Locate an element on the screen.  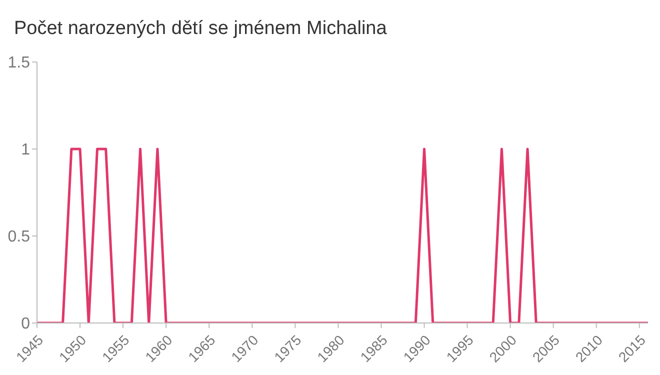
y-tick-label: 0 is located at coordinates (25, 324).